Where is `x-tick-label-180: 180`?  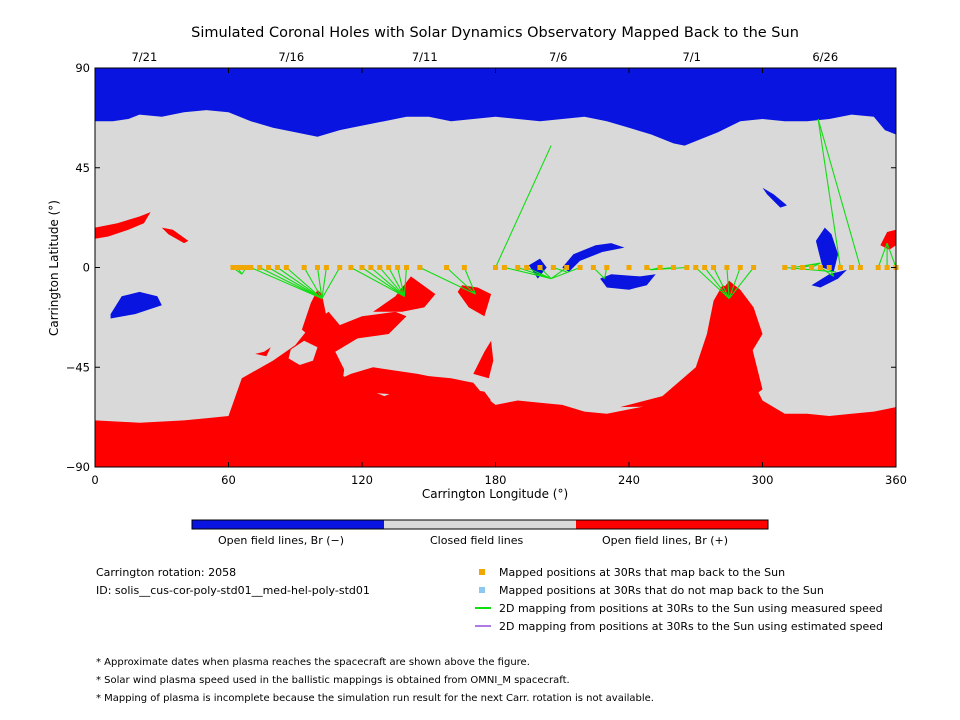
x-tick-label-180: 180 is located at coordinates (496, 480).